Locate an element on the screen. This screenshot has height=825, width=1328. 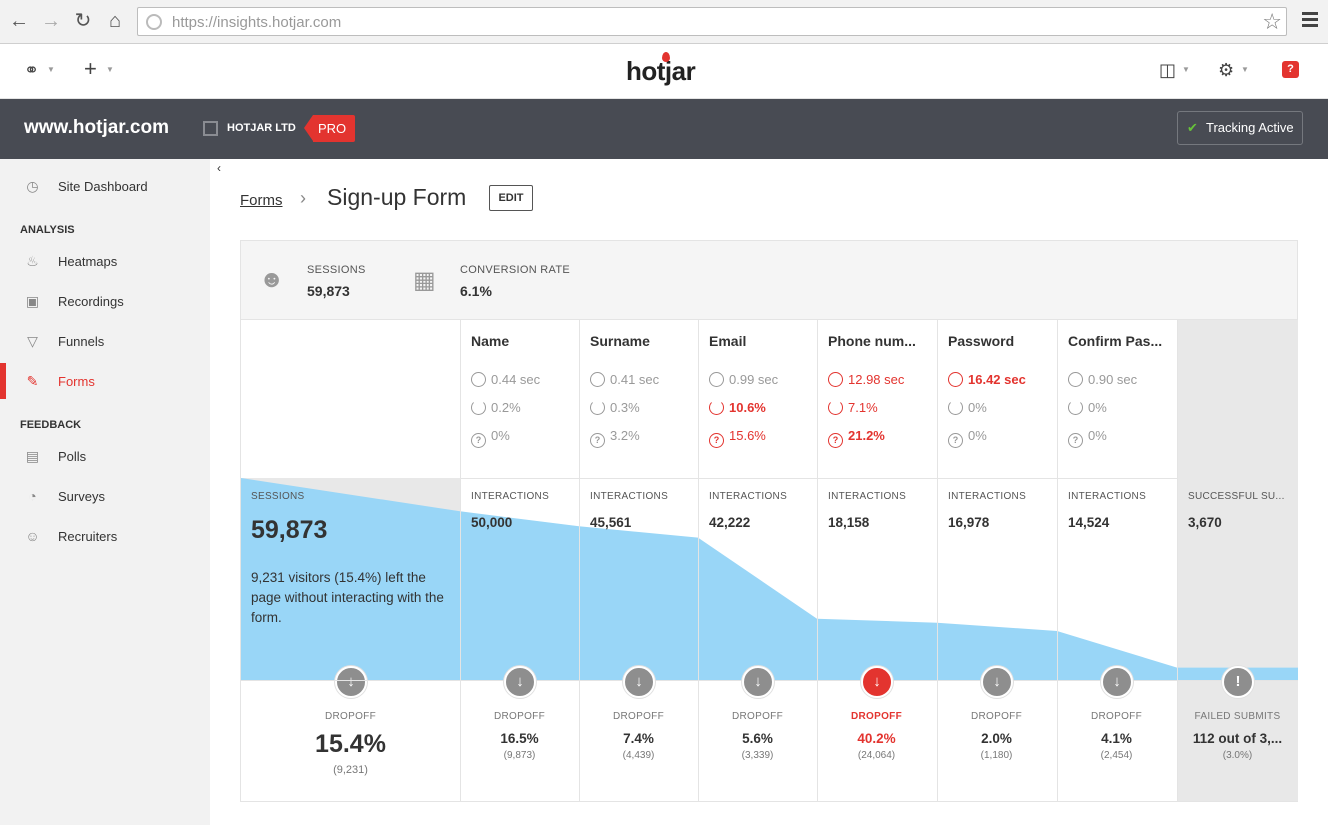
field-name: Password is located at coordinates (981, 341).